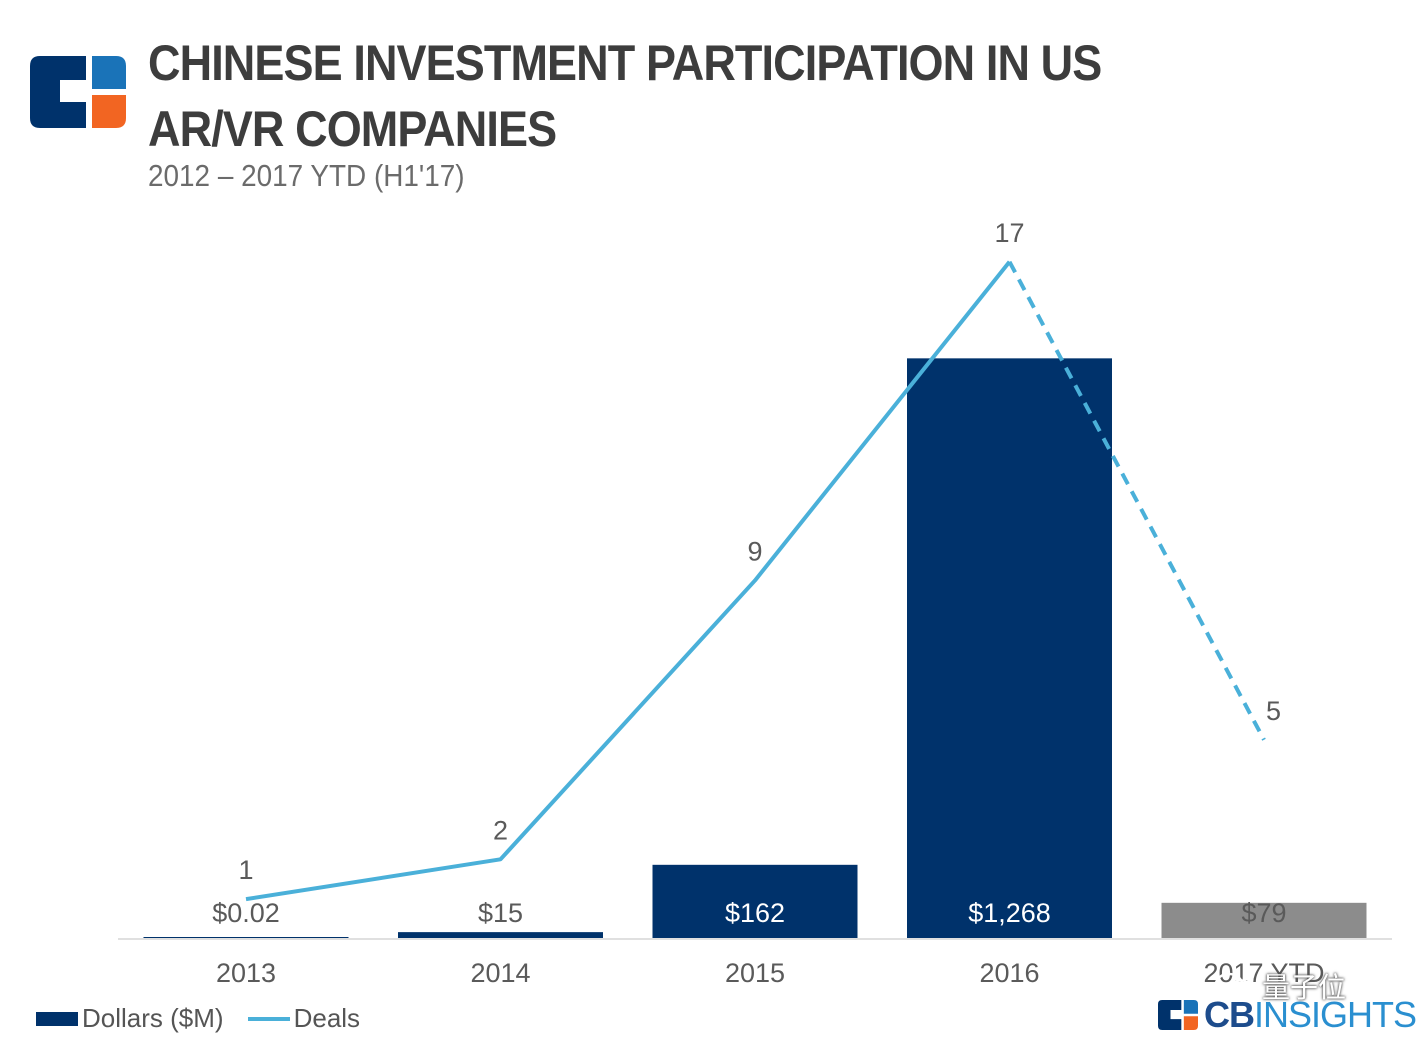 Image resolution: width=1426 pixels, height=1051 pixels. Describe the element at coordinates (1263, 913) in the screenshot. I see `bar-value-label: $79` at that location.